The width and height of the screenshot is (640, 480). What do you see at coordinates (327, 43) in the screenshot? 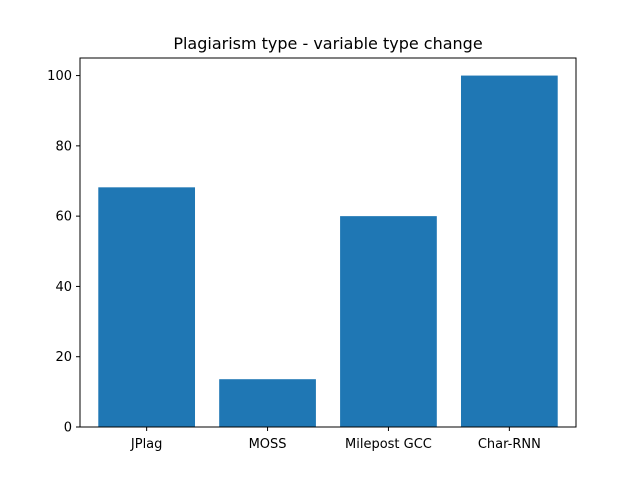
I see `chart-title: Plagiarism type - variable type change` at bounding box center [327, 43].